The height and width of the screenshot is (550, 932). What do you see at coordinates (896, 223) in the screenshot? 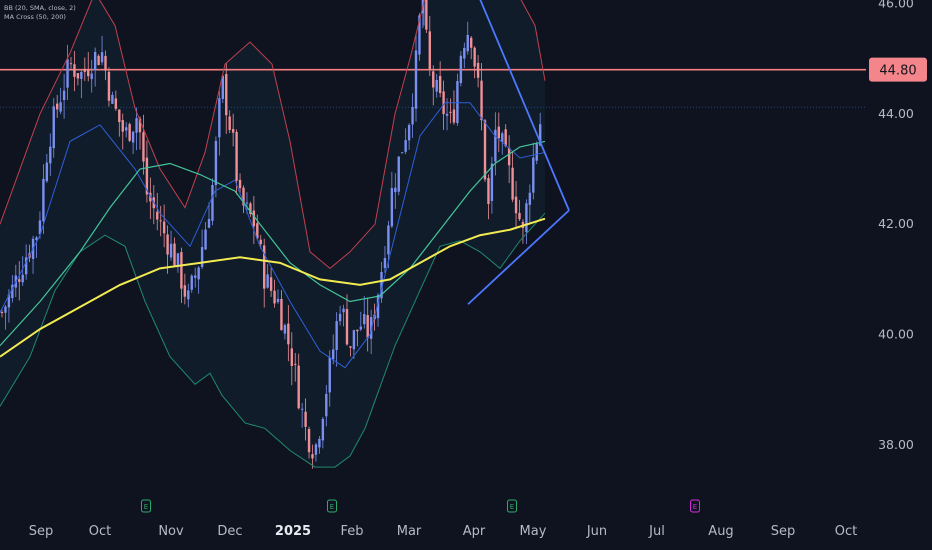
I see `y-tick-label: 42.00` at bounding box center [896, 223].